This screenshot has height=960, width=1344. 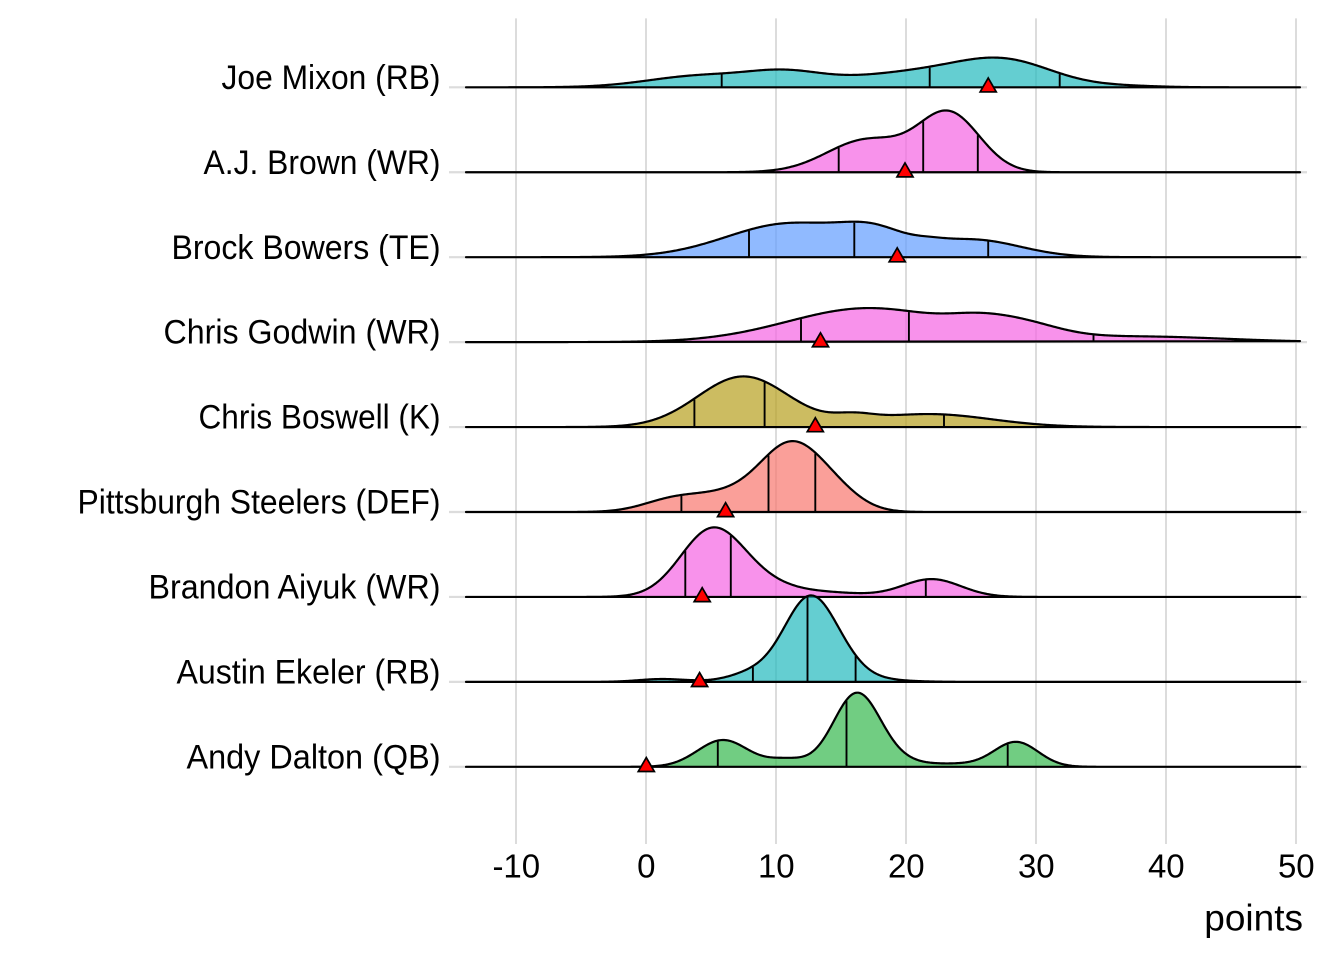 I want to click on y-axis-label: Andy Dalton (QB), so click(x=314, y=757).